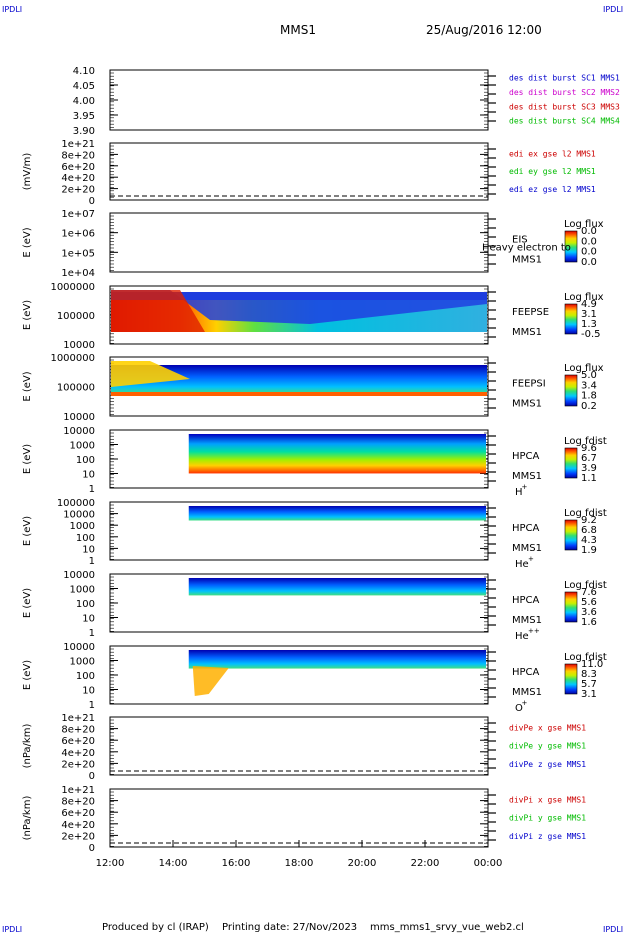 Image resolution: width=630 pixels, height=934 pixels. Describe the element at coordinates (78, 741) in the screenshot. I see `y-tick-label: 6e+20` at that location.